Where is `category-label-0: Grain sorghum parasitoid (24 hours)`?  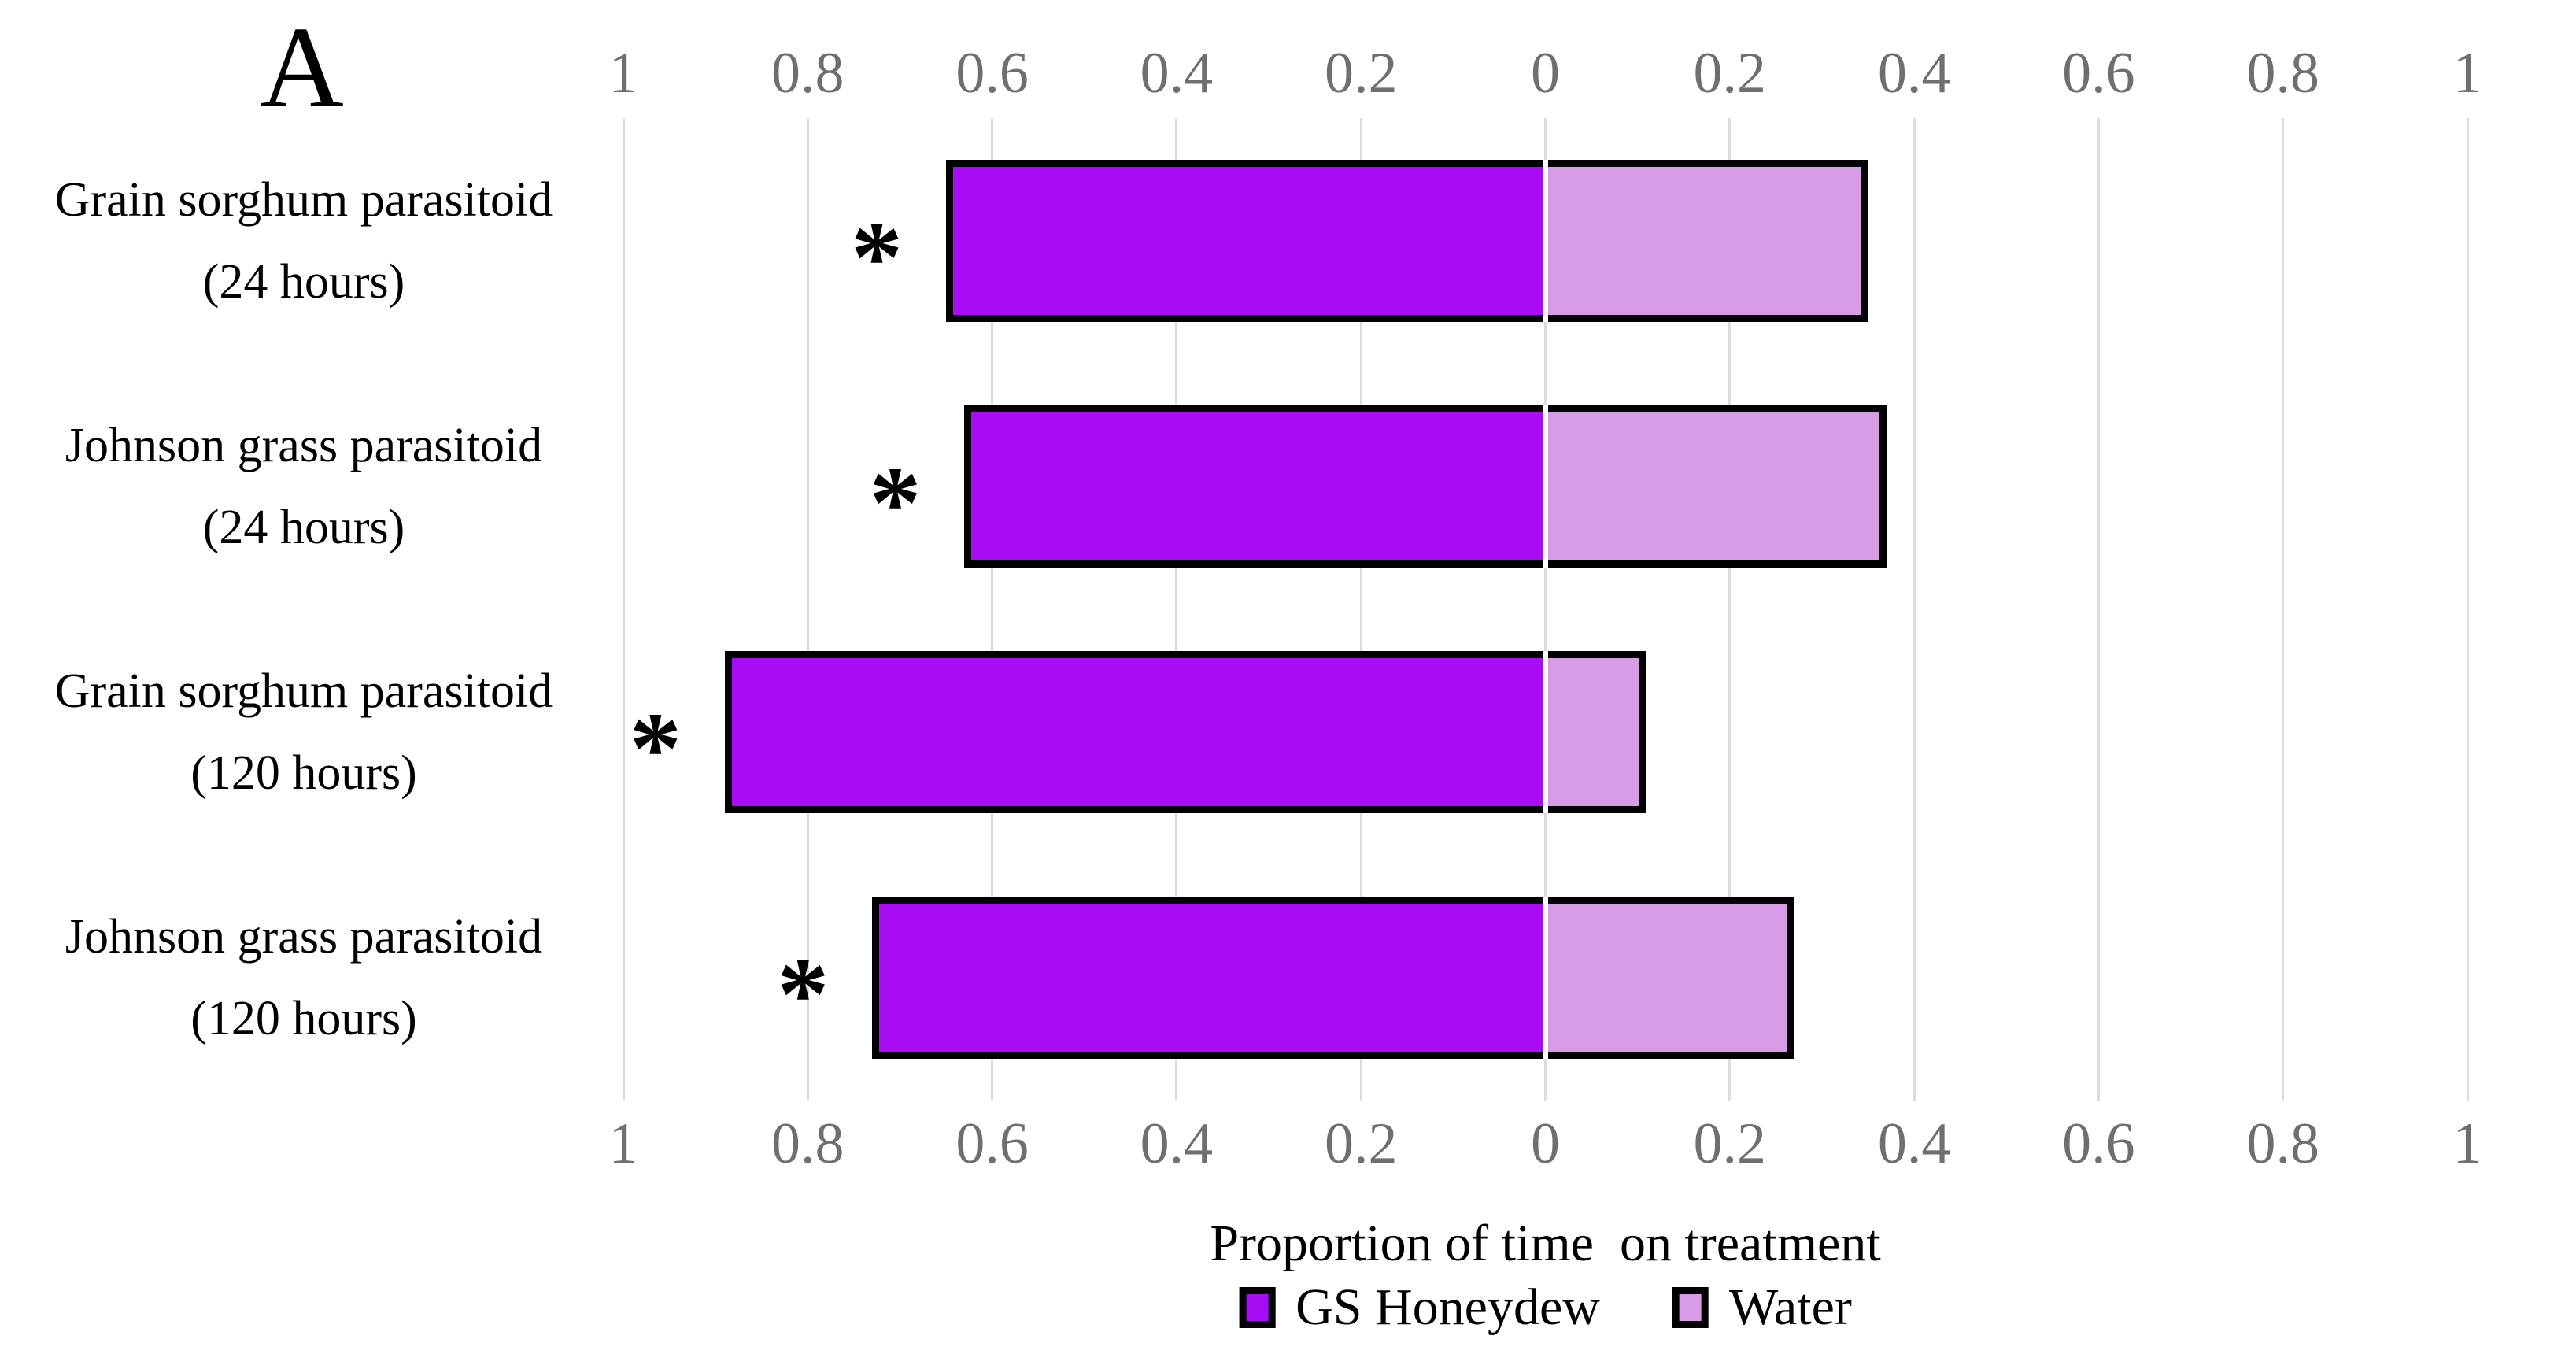
category-label-0: Grain sorghum parasitoid (24 hours) is located at coordinates (304, 241).